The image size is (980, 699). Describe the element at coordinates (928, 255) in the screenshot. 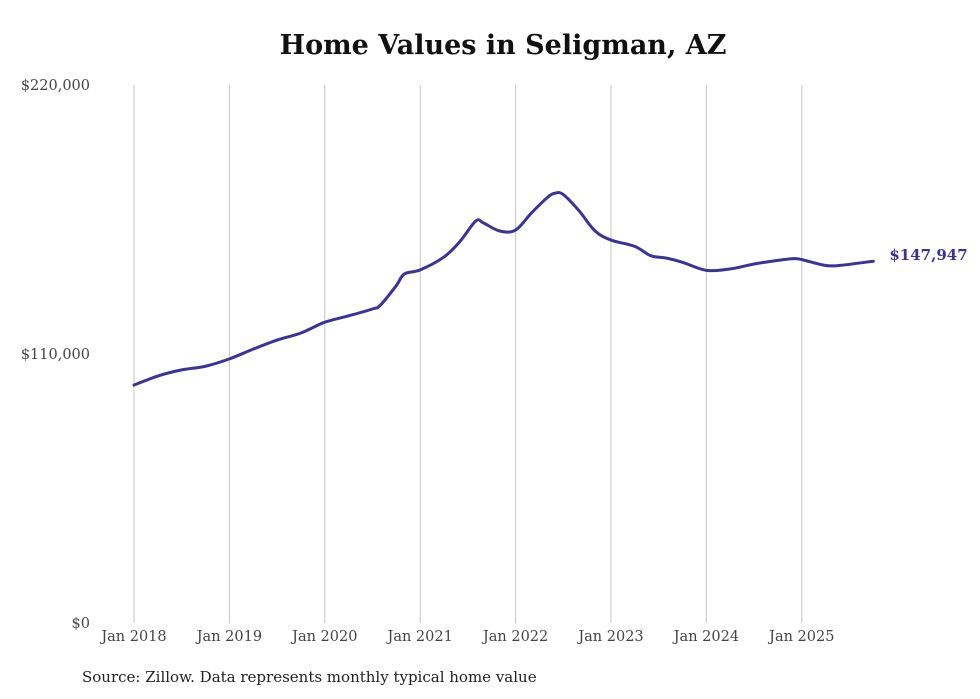

I see `end-value-label: $147,947` at that location.